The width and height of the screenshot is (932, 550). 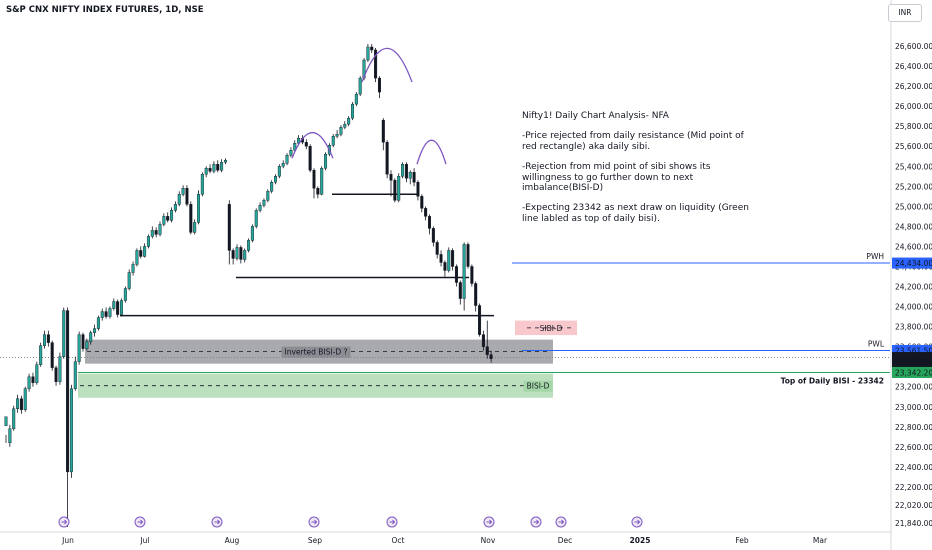 I want to click on pattern-arc, so click(x=431, y=152).